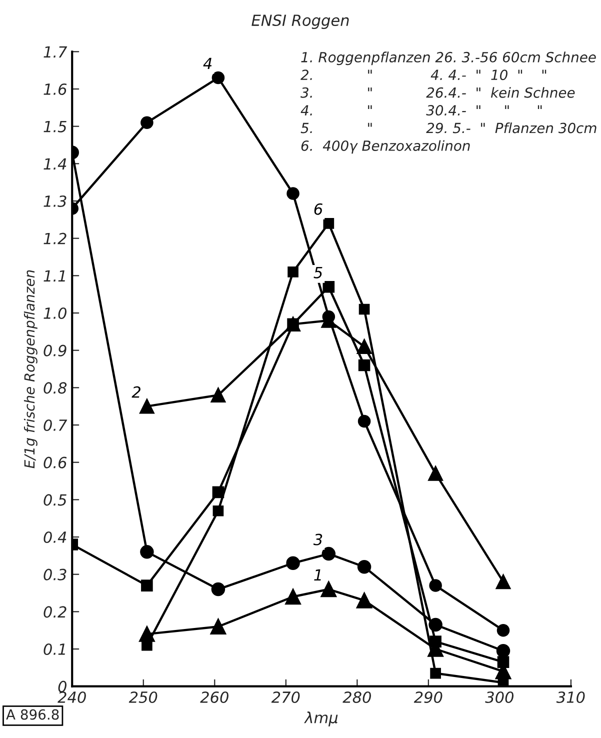  I want to click on y-tick-label: 0.5, so click(55, 500).